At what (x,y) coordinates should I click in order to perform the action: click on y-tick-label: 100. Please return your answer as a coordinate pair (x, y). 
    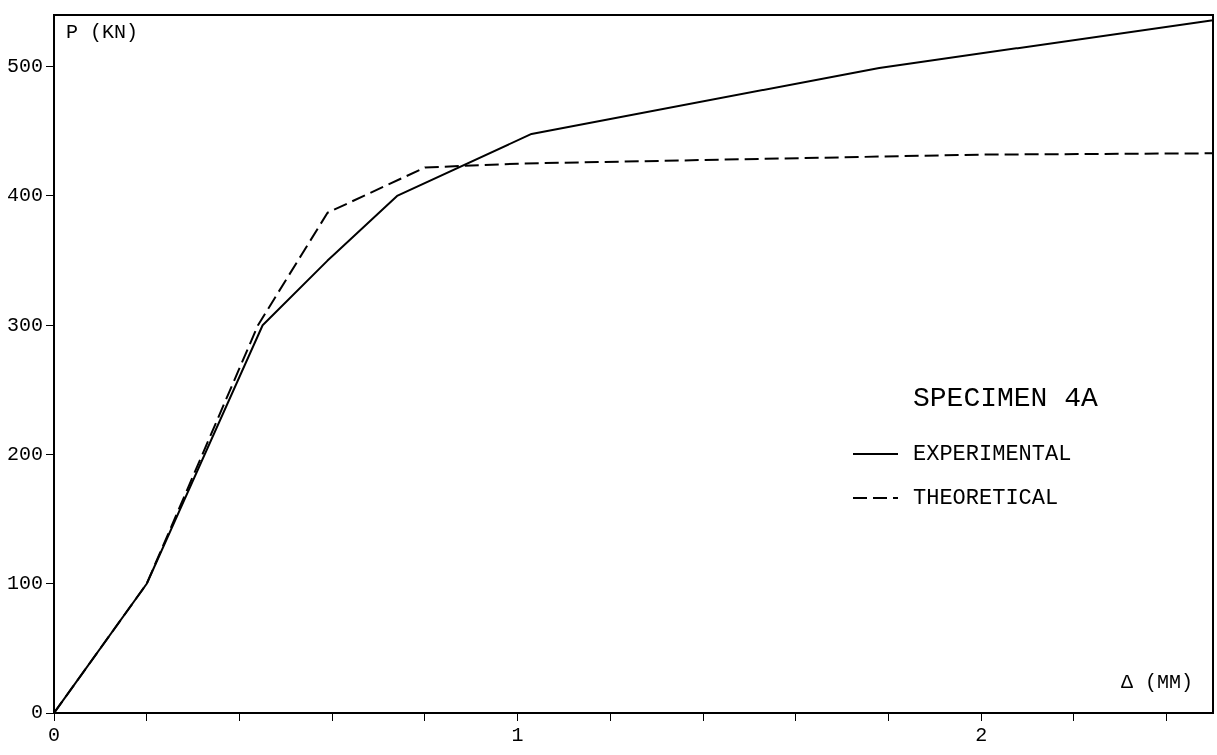
    Looking at the image, I should click on (25, 584).